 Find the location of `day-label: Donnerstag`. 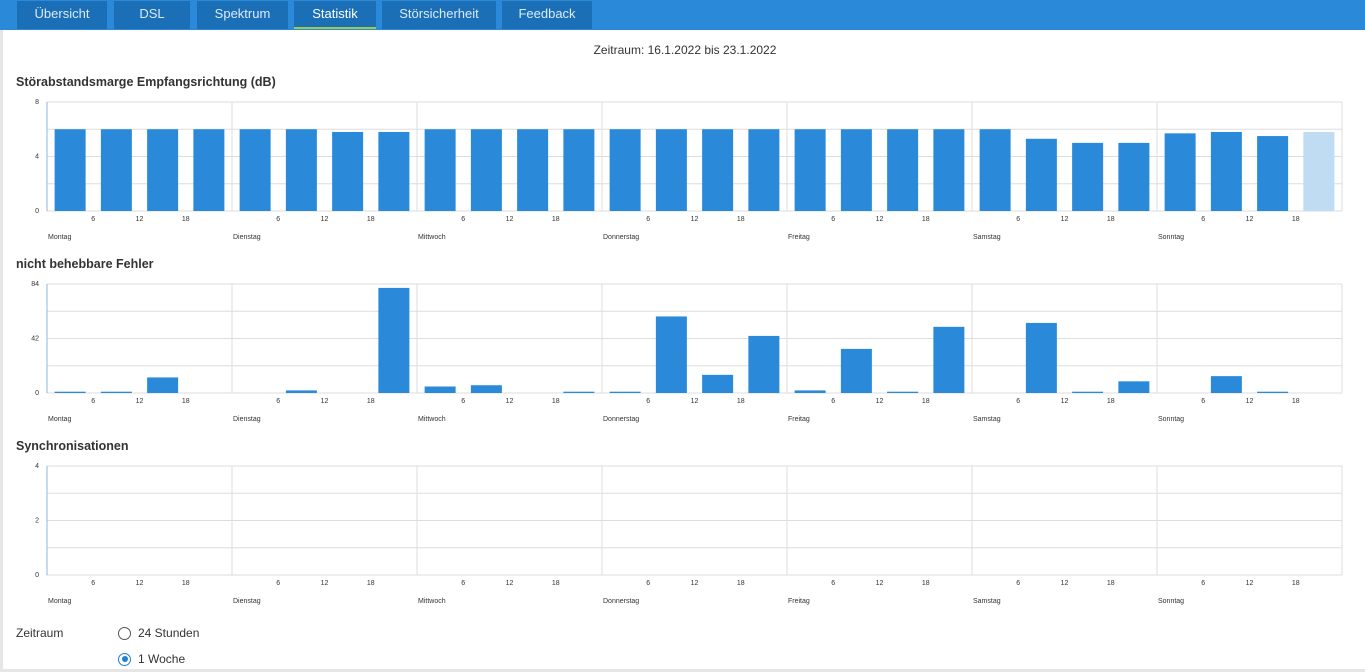

day-label: Donnerstag is located at coordinates (621, 237).